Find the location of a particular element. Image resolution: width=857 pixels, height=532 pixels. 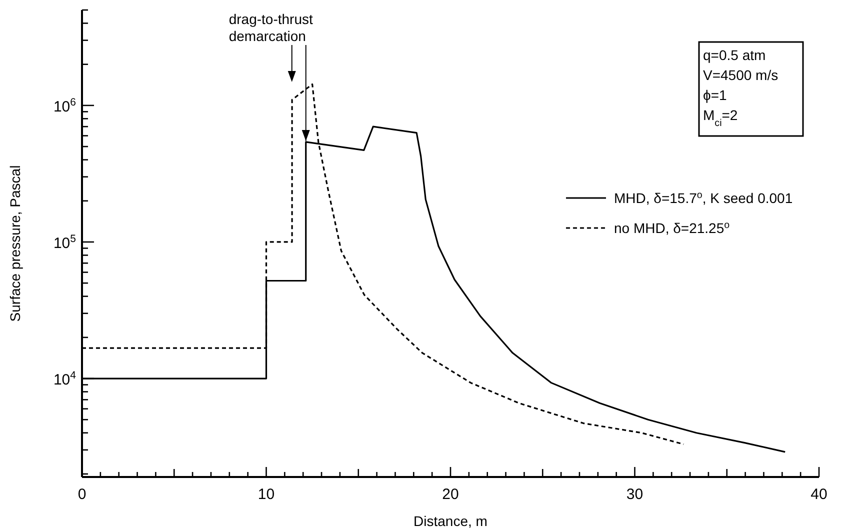

annotation: q=0.5 atm is located at coordinates (734, 55).